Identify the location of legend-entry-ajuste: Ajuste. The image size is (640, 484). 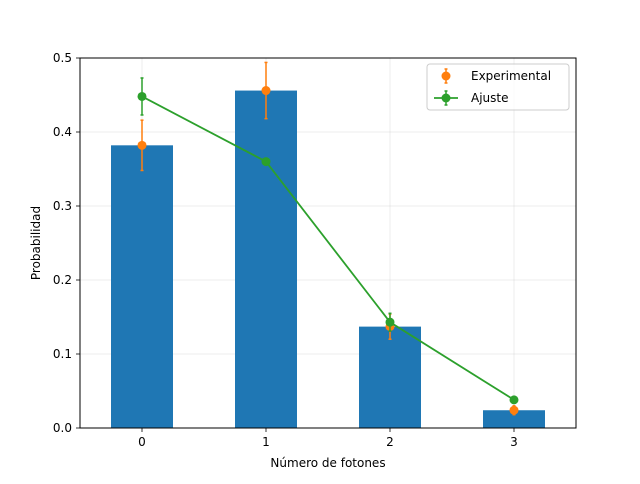
(471, 98).